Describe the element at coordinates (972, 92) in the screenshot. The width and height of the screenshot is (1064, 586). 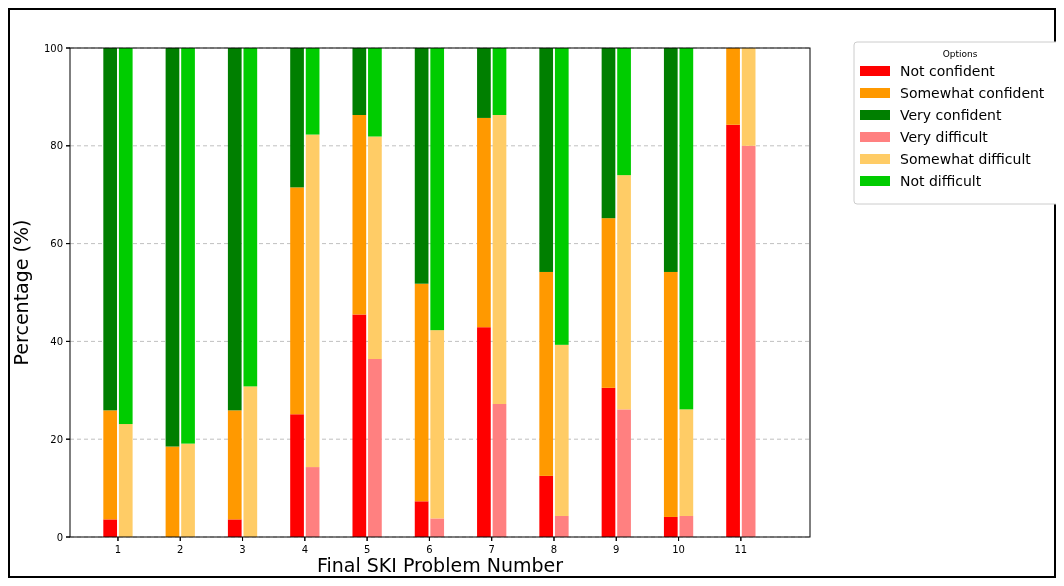
I see `legend-label: Somewhat confident` at that location.